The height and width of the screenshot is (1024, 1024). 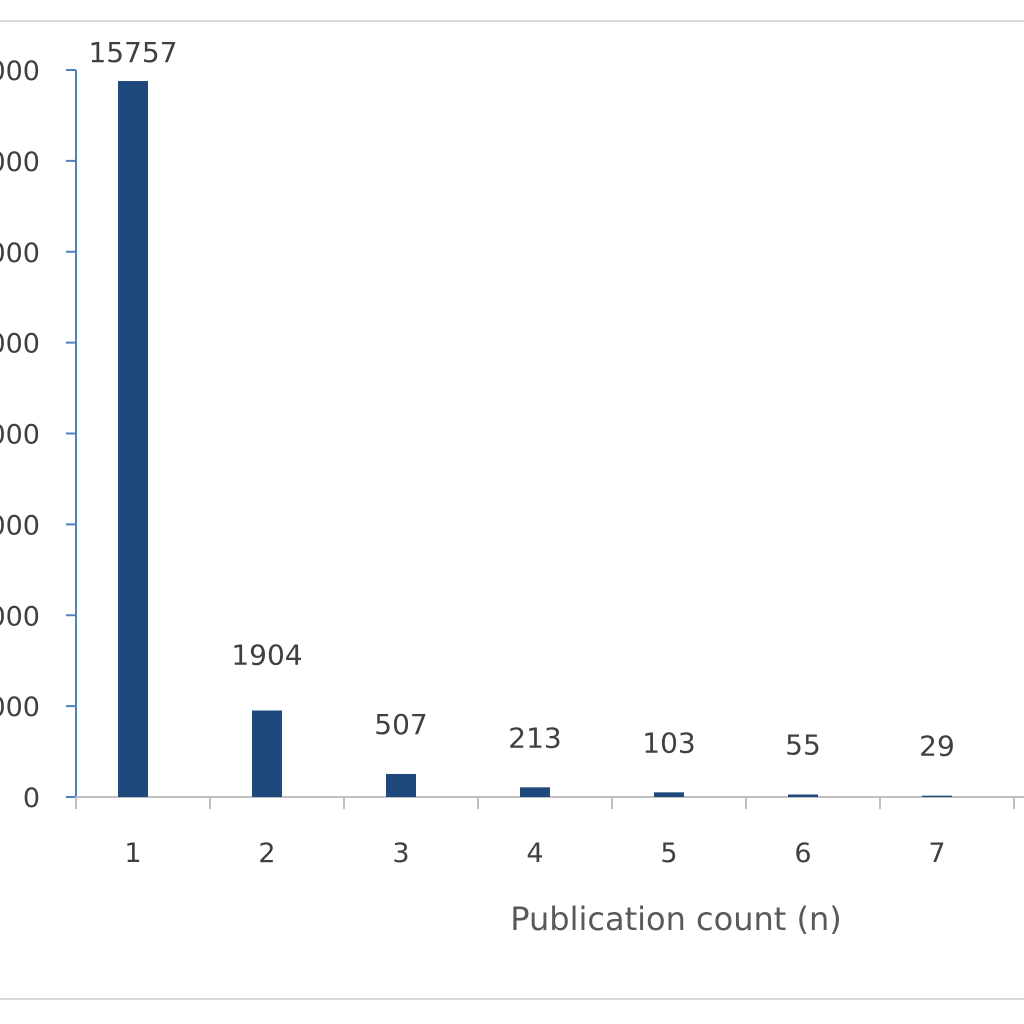 I want to click on data-label: 29, so click(x=937, y=746).